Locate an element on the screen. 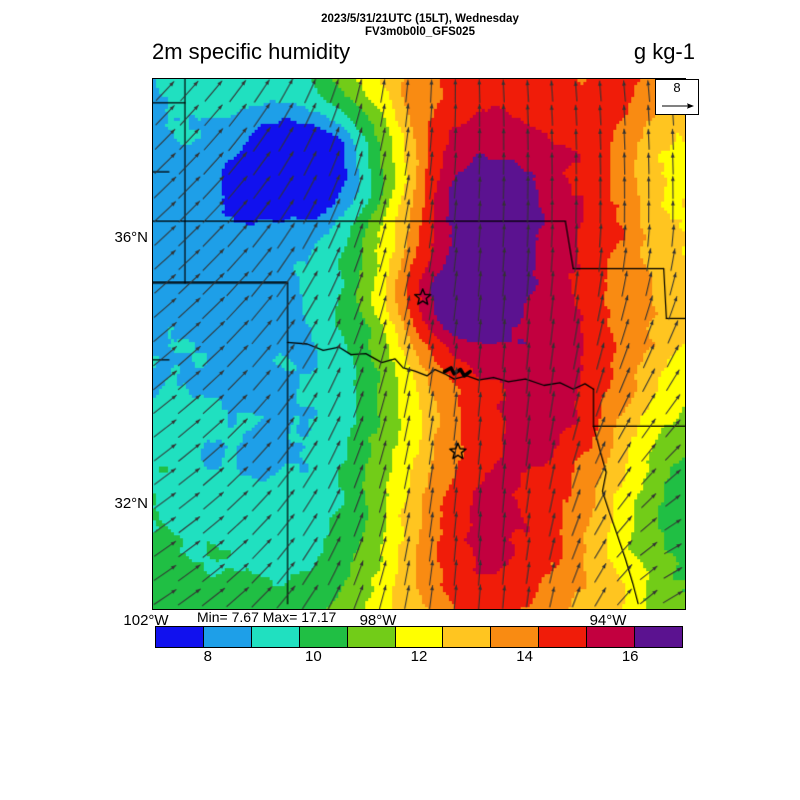 The height and width of the screenshot is (800, 800). units-label: g kg-1 is located at coordinates (664, 51).